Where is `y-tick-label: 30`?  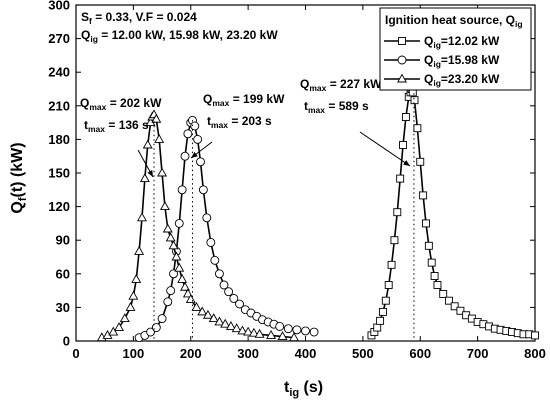
y-tick-label: 30 is located at coordinates (63, 307).